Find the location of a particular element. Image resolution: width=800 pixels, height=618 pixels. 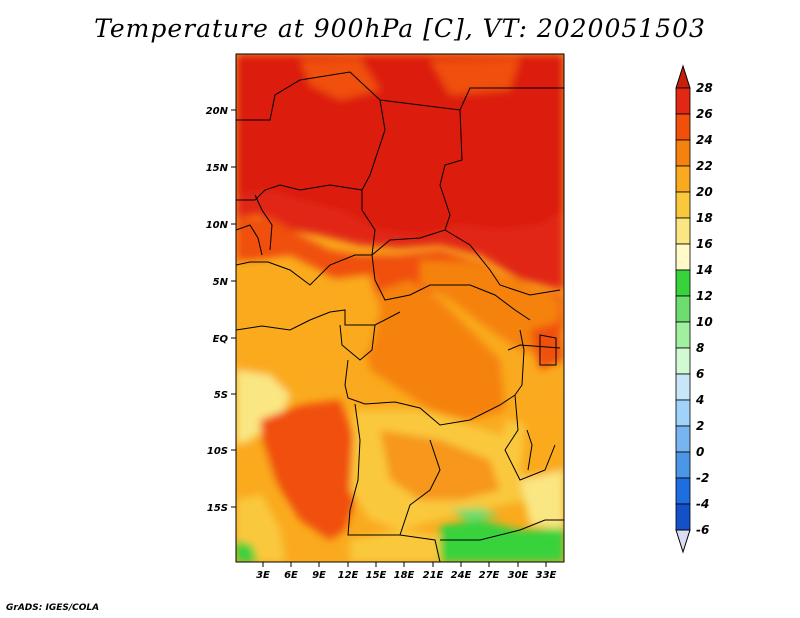

lon-label-21e: 21E is located at coordinates (433, 575).